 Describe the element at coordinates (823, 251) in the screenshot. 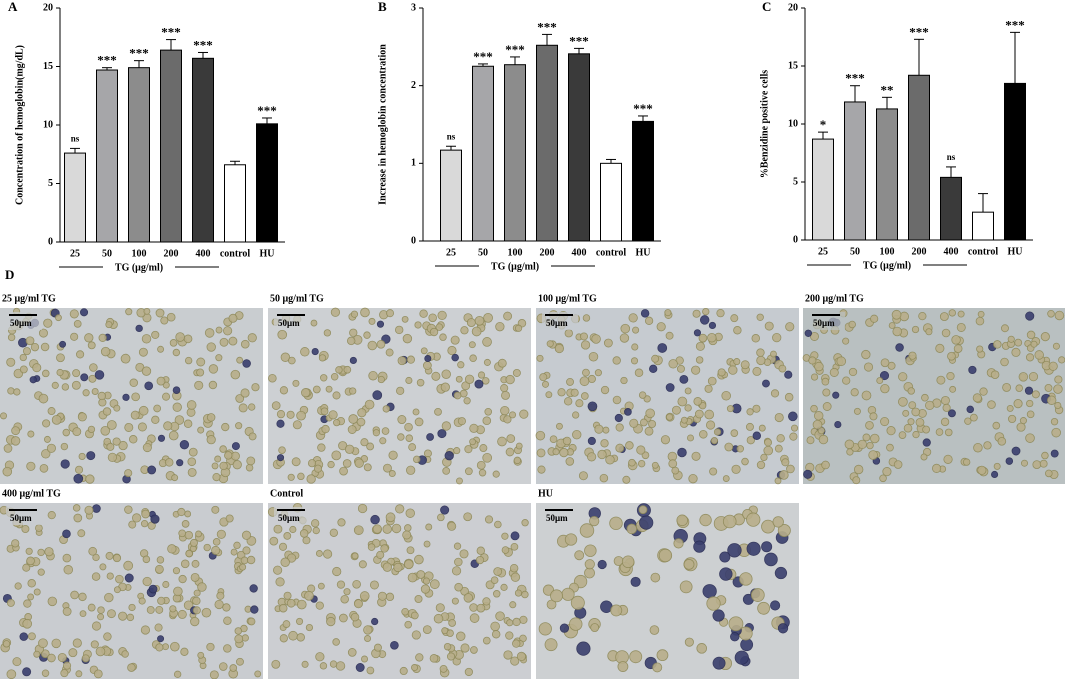

I see `x-tick-label: 25` at that location.